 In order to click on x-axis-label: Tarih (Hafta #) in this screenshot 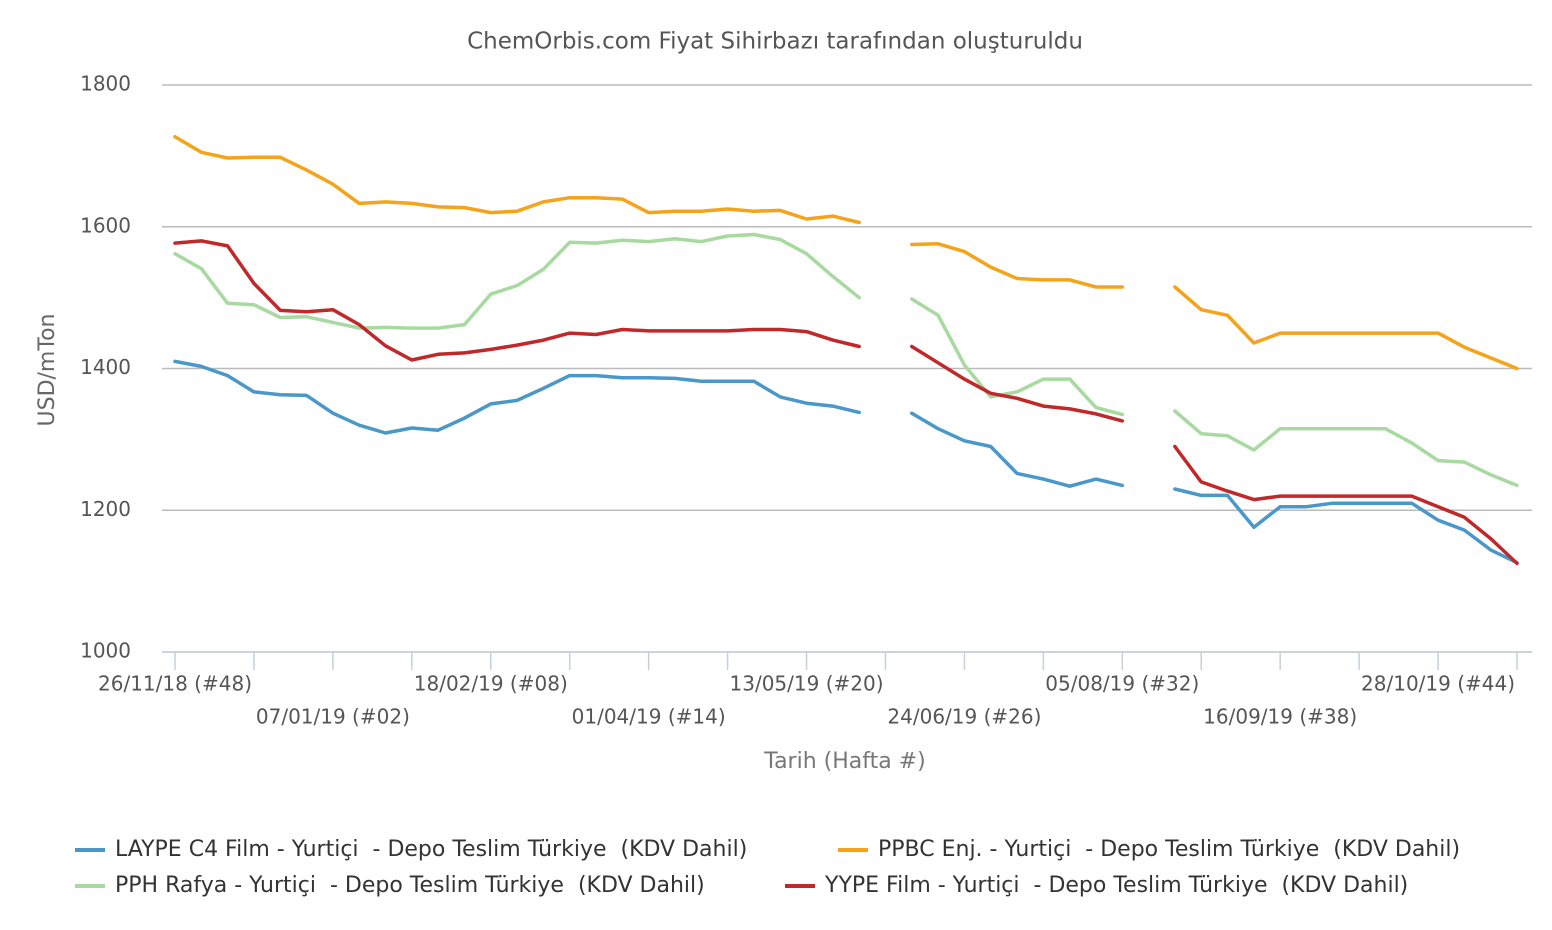, I will do `click(844, 761)`.